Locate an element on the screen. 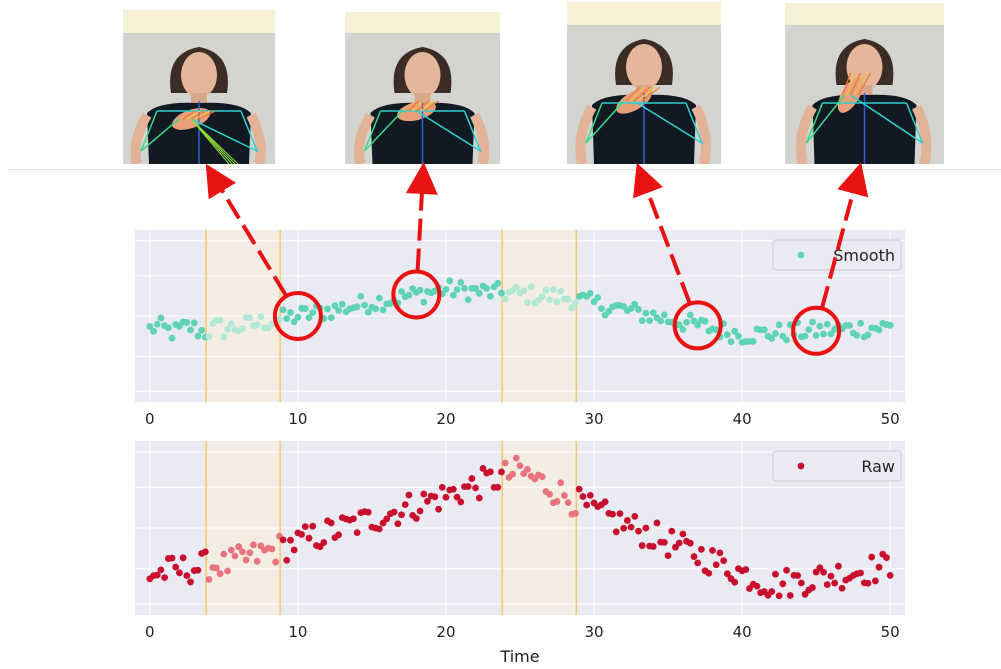 The width and height of the screenshot is (1001, 669). legend-marker is located at coordinates (801, 466).